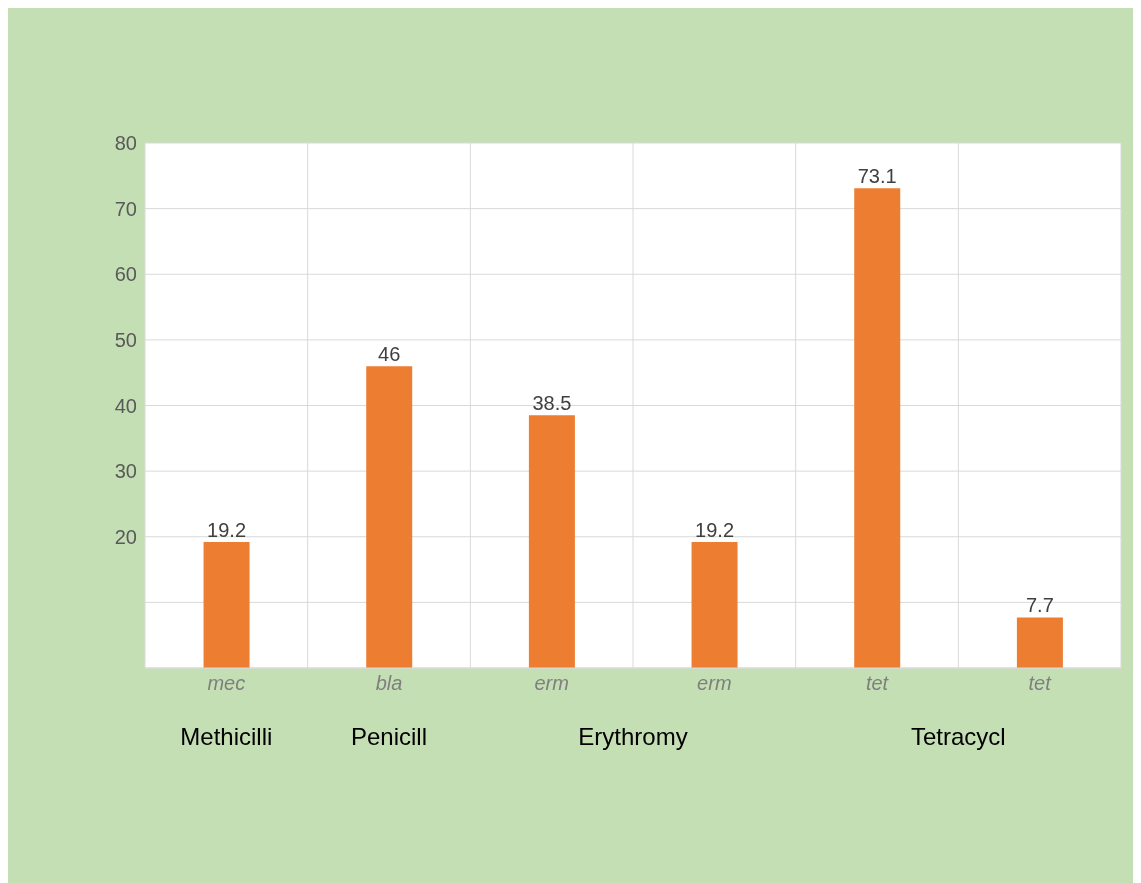  Describe the element at coordinates (125, 339) in the screenshot. I see `y-tick-label: 50` at that location.